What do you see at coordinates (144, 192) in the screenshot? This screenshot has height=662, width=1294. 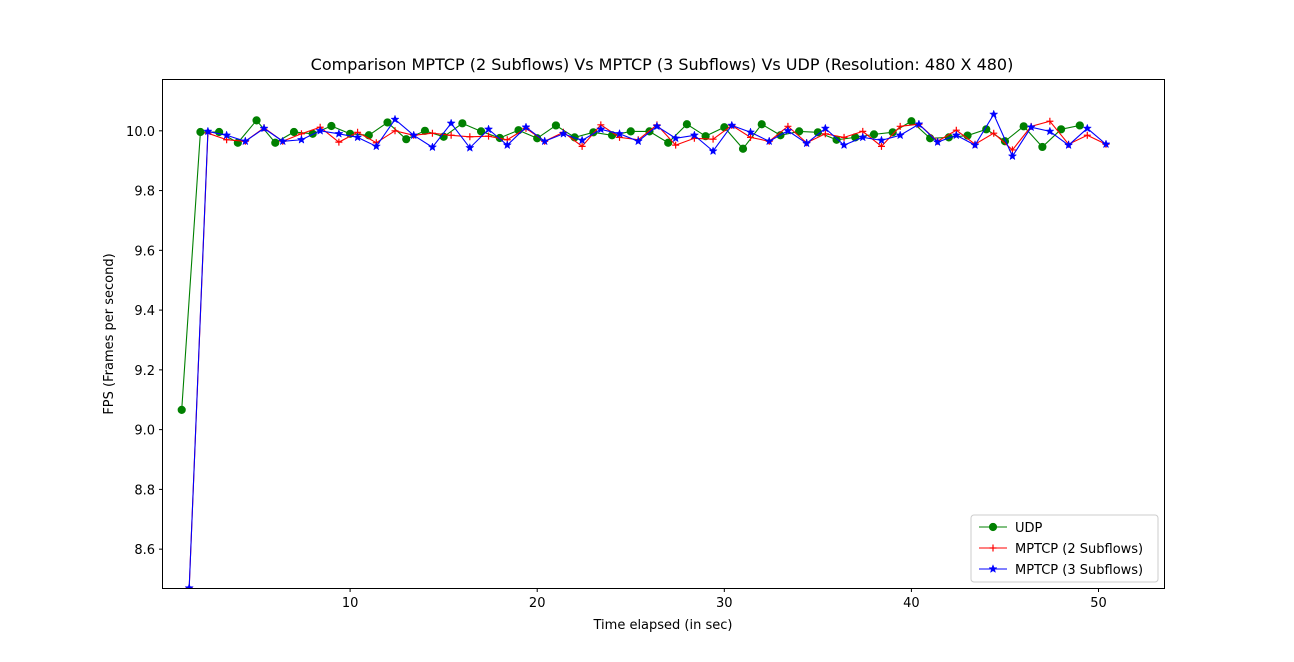 I see `y-tick-label: 9.8` at bounding box center [144, 192].